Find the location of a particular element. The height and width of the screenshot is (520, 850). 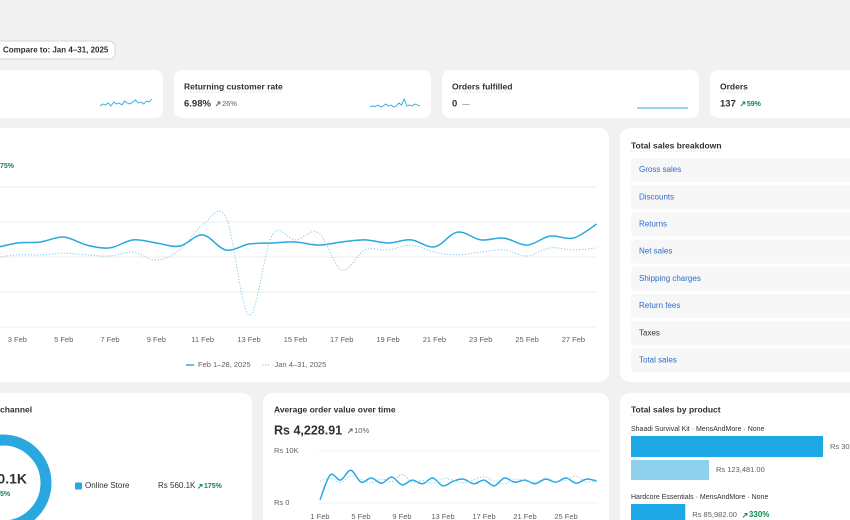

donut-ring is located at coordinates (26, 477).